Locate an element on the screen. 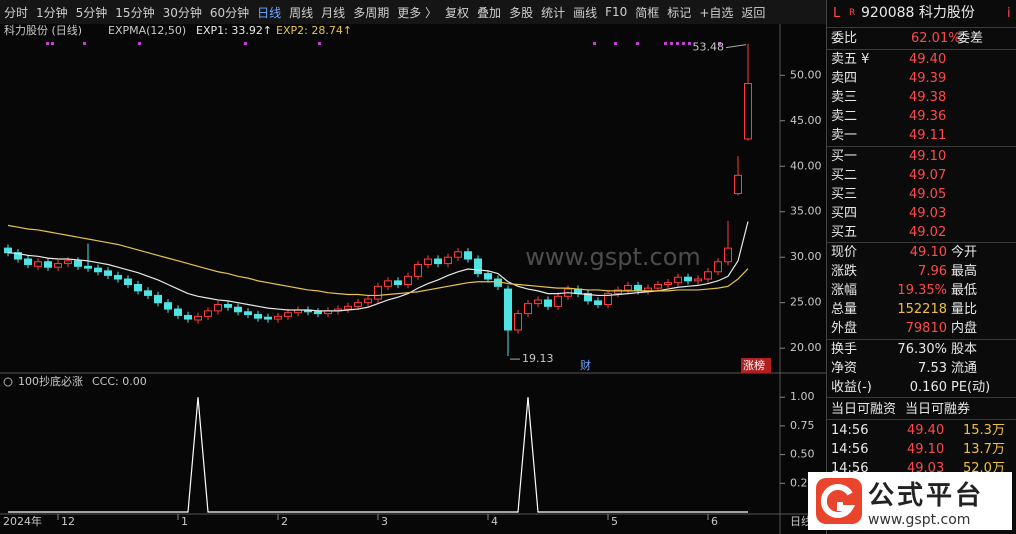  toolbar-button: 周线 is located at coordinates (301, 12).